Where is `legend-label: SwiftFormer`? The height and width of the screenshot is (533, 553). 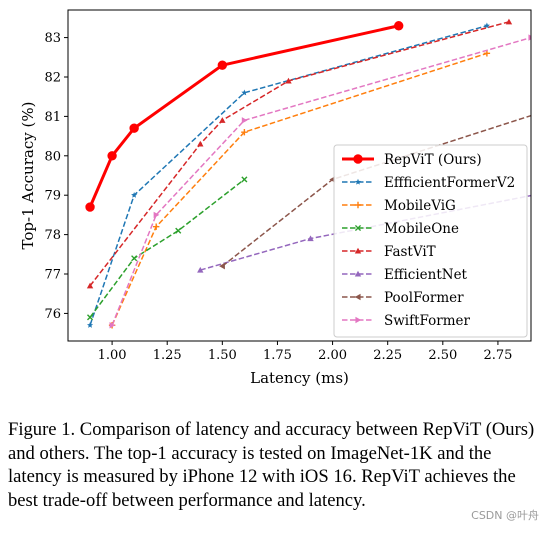 legend-label: SwiftFormer is located at coordinates (427, 321).